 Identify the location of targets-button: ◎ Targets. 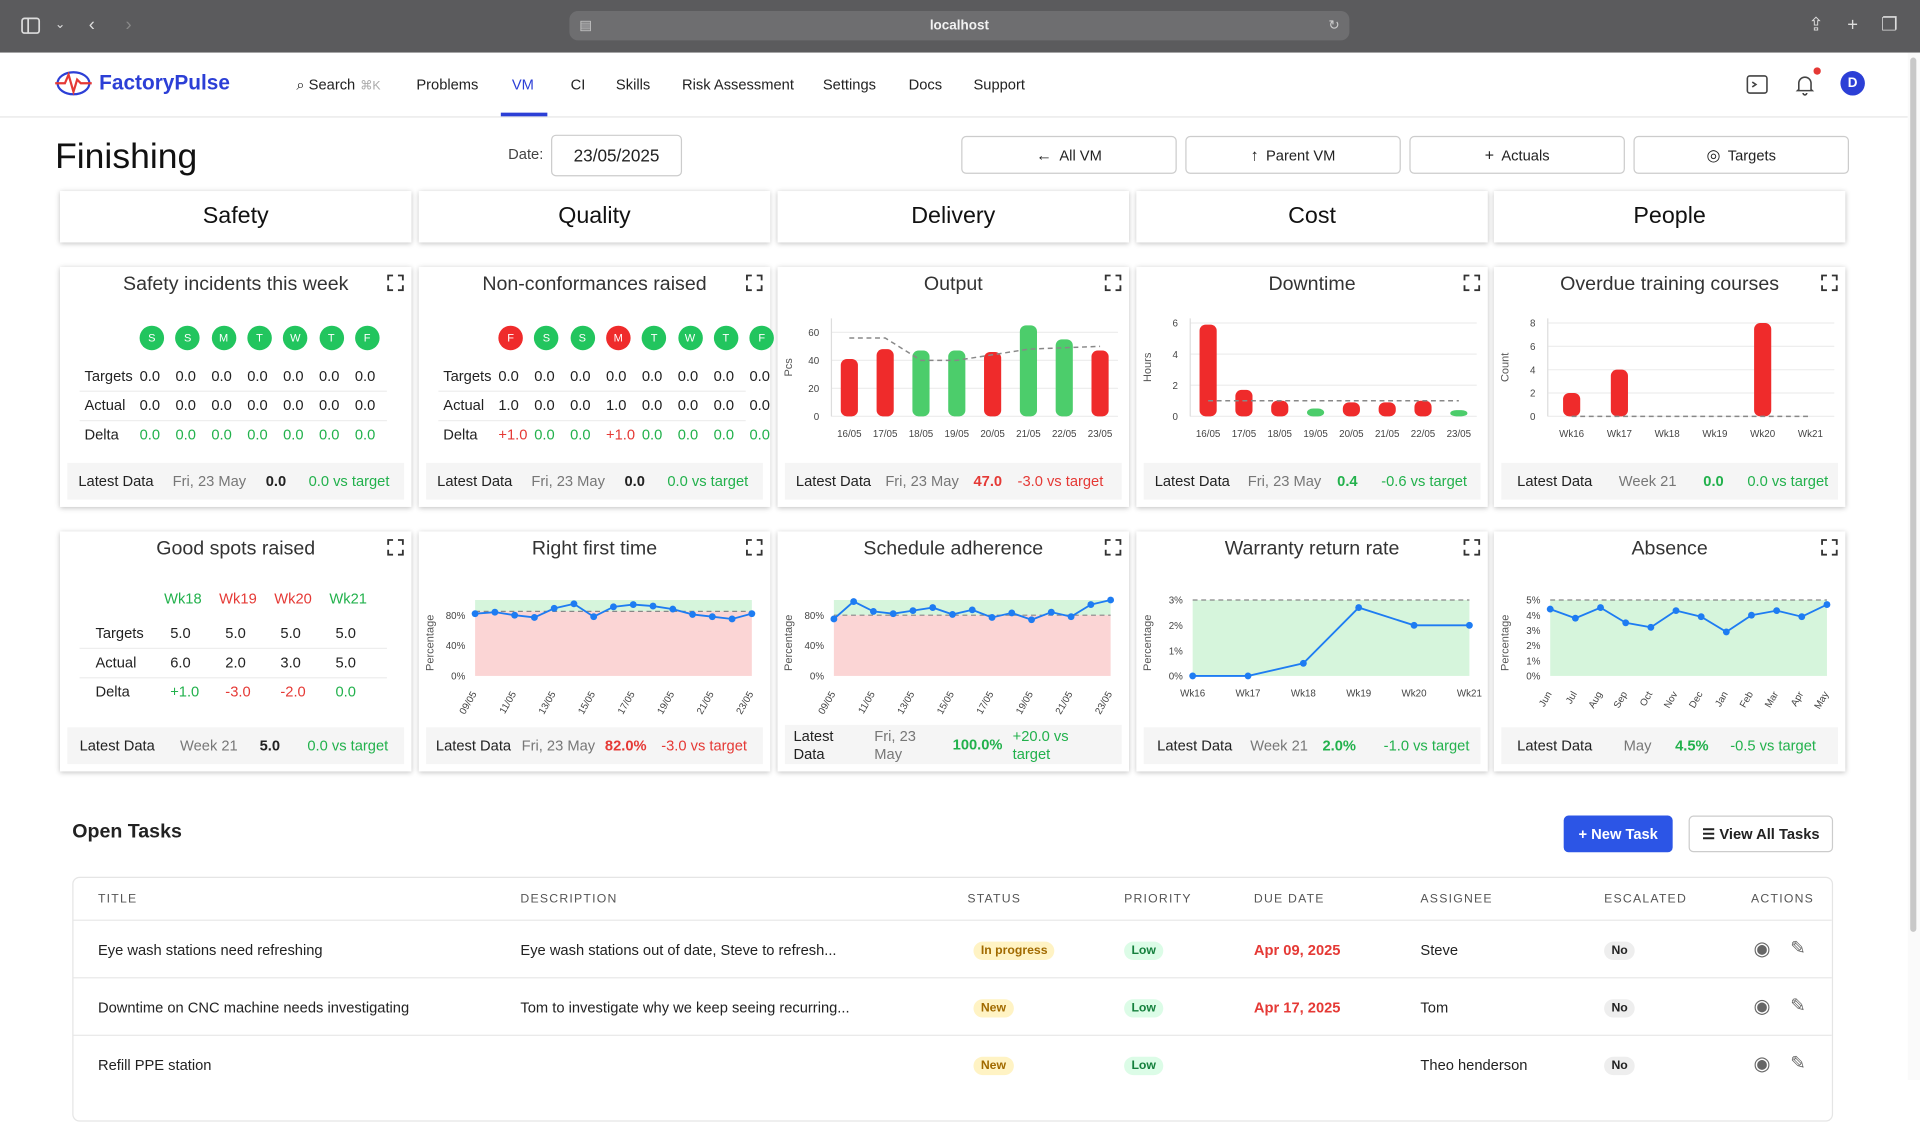
(1741, 154).